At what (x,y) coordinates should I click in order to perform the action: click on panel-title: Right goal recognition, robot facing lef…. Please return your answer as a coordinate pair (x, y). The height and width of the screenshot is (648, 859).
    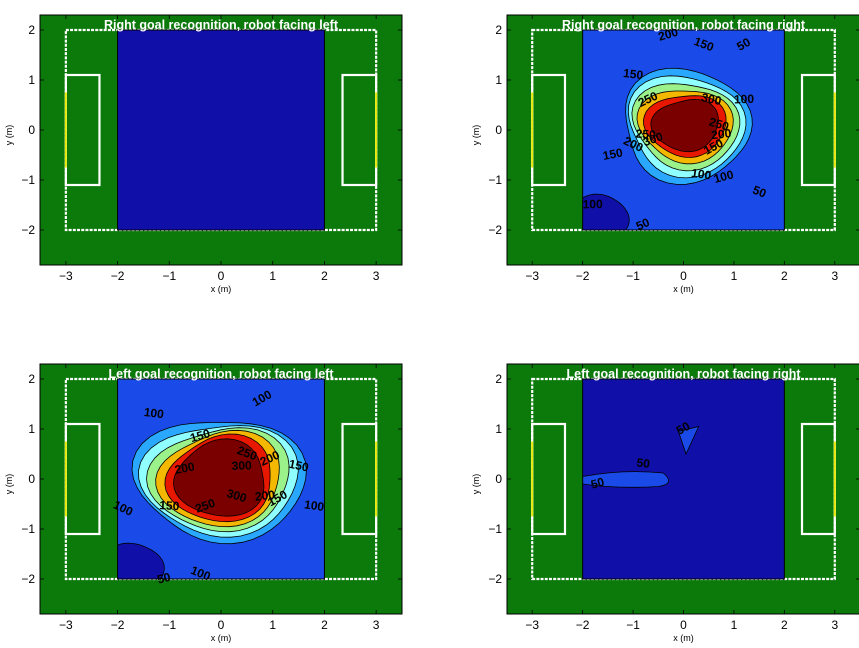
    Looking at the image, I should click on (221, 25).